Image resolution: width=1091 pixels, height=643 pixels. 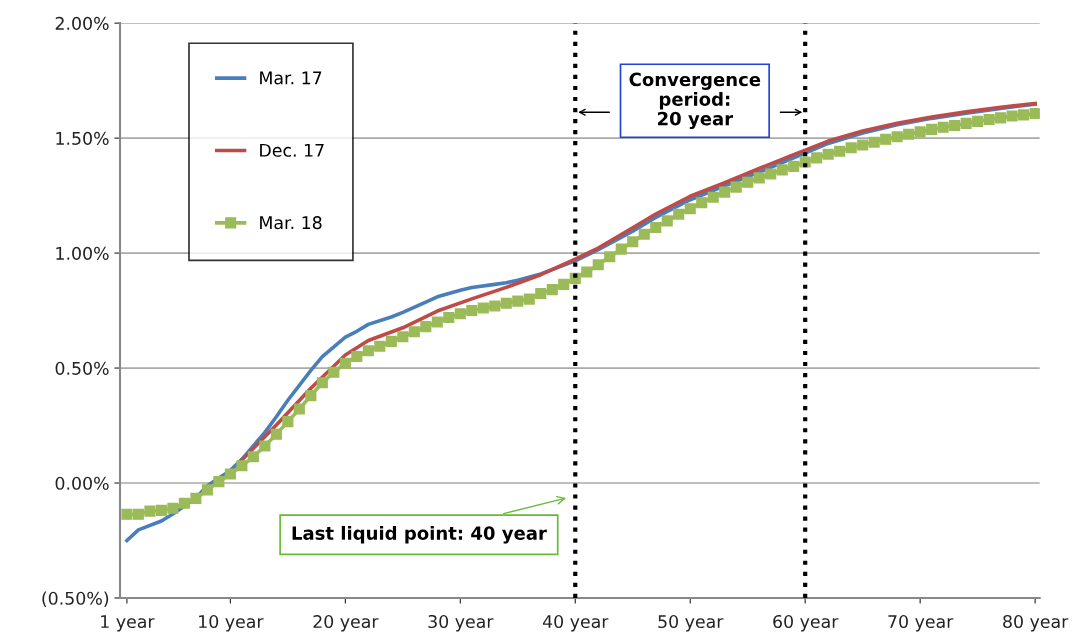 I want to click on y-tick-label: 2.00%, so click(x=82, y=23).